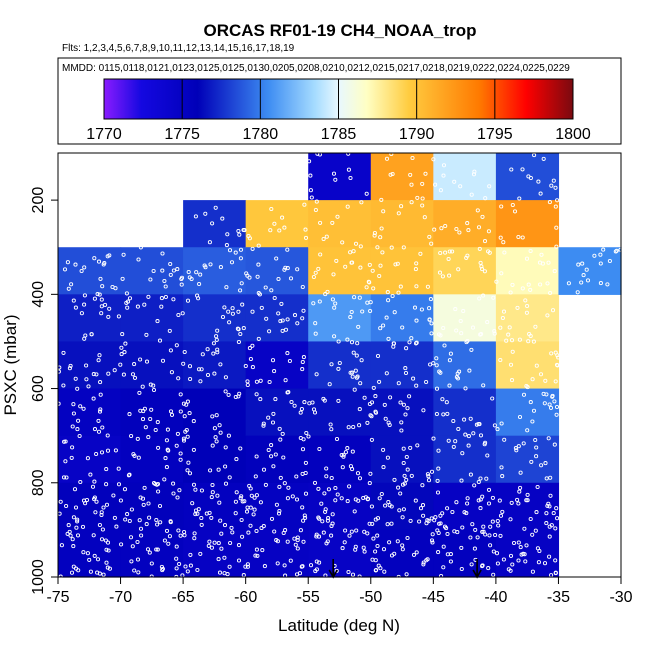 The image size is (650, 650). Describe the element at coordinates (261, 134) in the screenshot. I see `colorbar-tick-label: 1780` at that location.